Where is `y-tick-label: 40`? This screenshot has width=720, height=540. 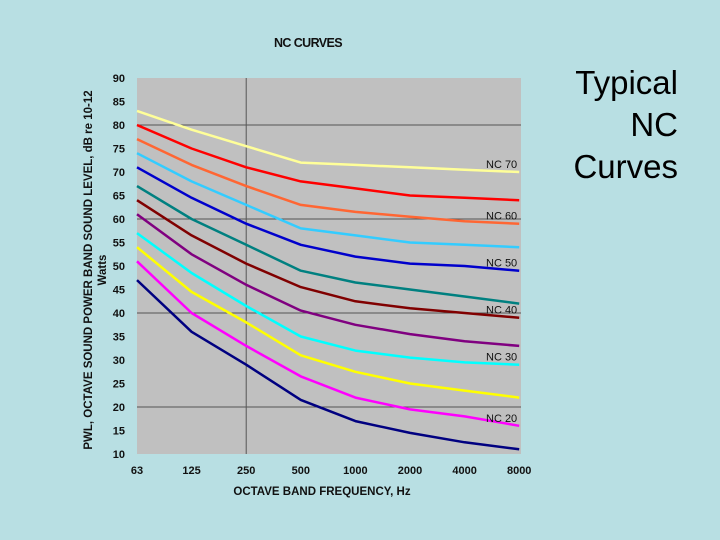 y-tick-label: 40 is located at coordinates (119, 314).